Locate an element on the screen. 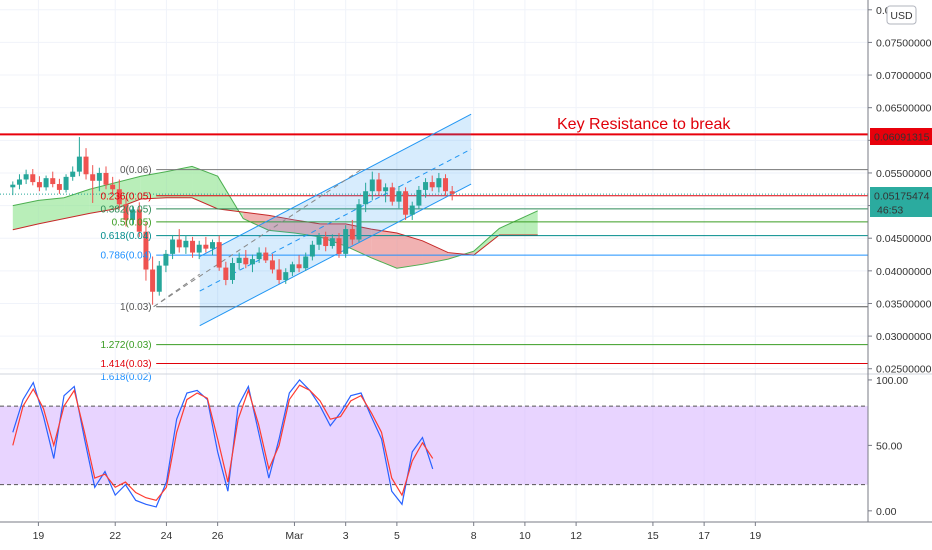 Image resolution: width=932 pixels, height=550 pixels. fib-label: 0.5(0.05) is located at coordinates (132, 222).